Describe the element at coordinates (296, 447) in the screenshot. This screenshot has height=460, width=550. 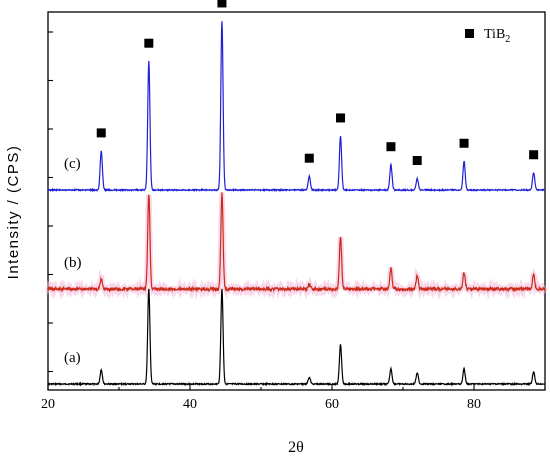
I see `x-axis-label: 2θ` at that location.